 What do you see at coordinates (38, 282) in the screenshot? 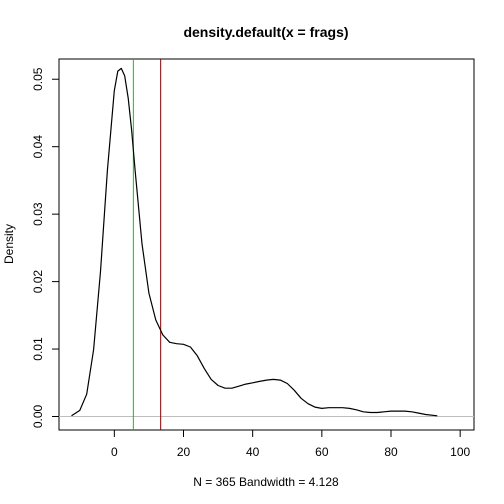
I see `y-tick-label: 0.02` at bounding box center [38, 282].